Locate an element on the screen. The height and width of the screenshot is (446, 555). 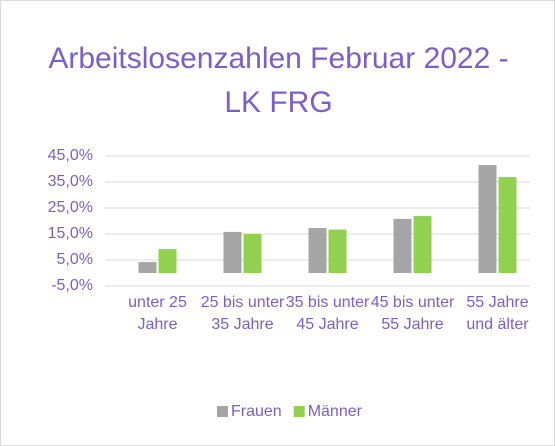
chart-title: Arbeitslosenzahlen Februar 2022 - LK FRG is located at coordinates (278, 80).